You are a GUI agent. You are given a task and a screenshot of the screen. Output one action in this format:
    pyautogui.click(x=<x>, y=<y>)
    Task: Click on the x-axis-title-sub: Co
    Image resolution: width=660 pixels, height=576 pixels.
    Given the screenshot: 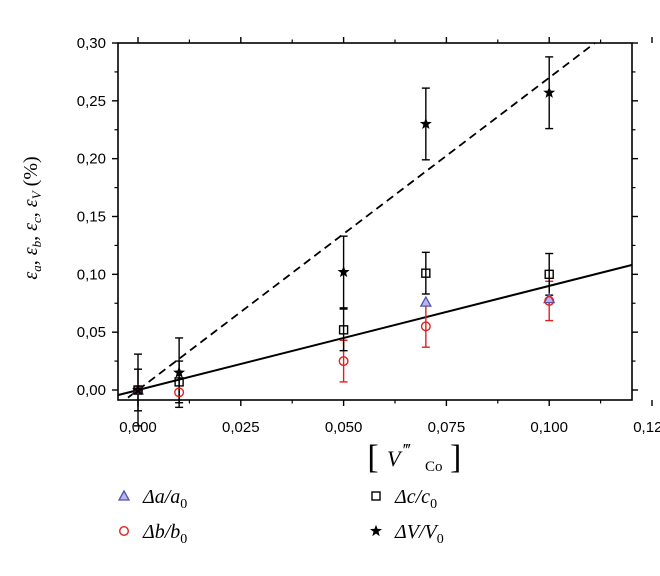 What is the action you would take?
    pyautogui.click(x=434, y=467)
    